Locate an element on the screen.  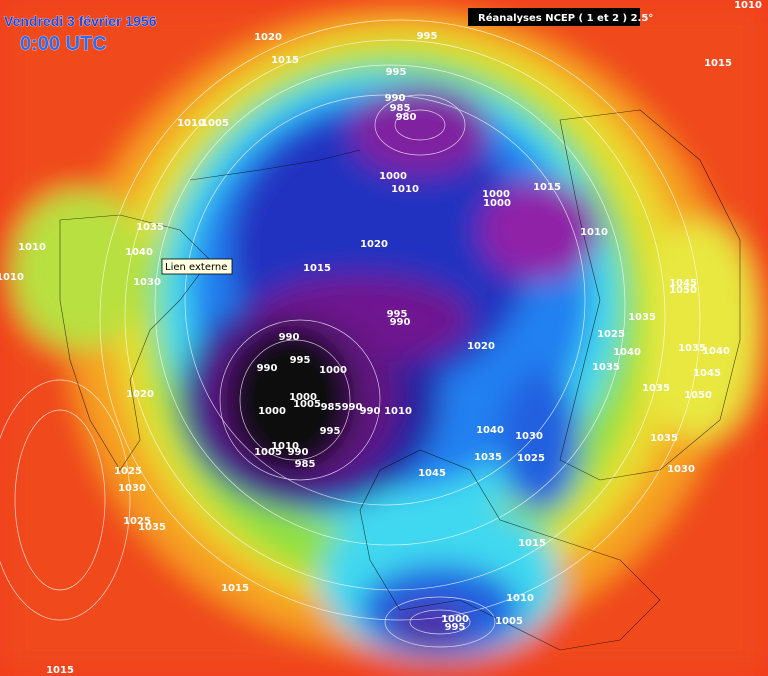
isobar-label: 980 is located at coordinates (406, 117).